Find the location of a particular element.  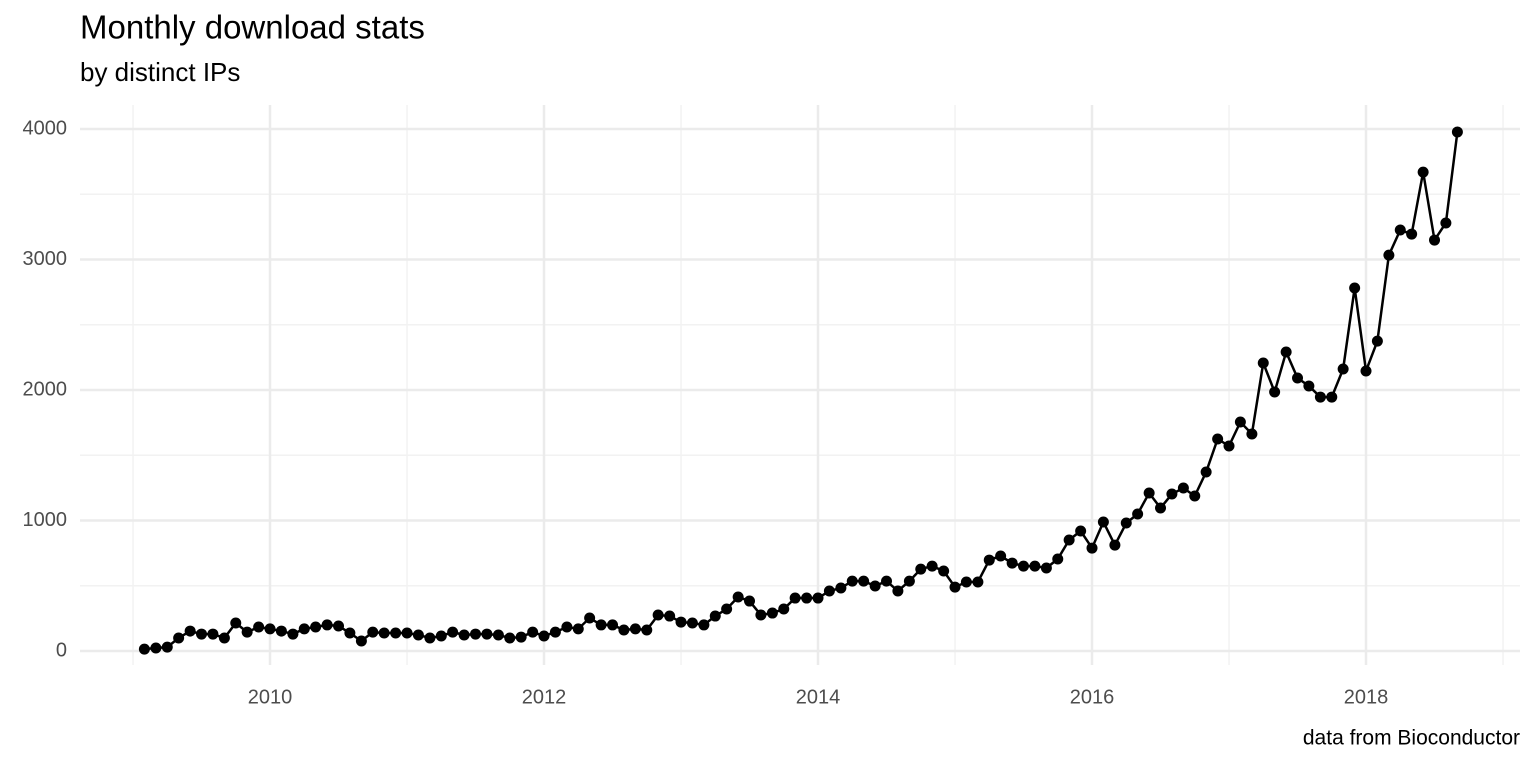

x-tick-label: 2018 is located at coordinates (1366, 697).